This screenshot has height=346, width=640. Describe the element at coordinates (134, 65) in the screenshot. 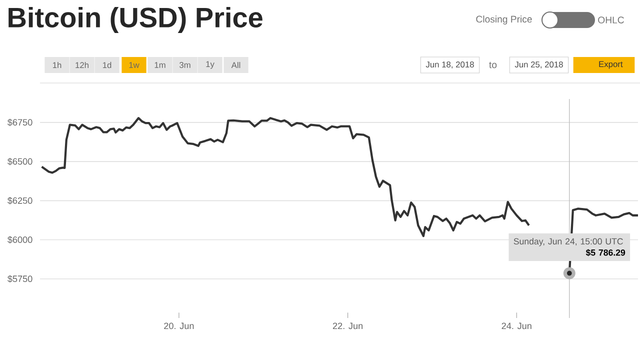

I see `text: 1w` at that location.